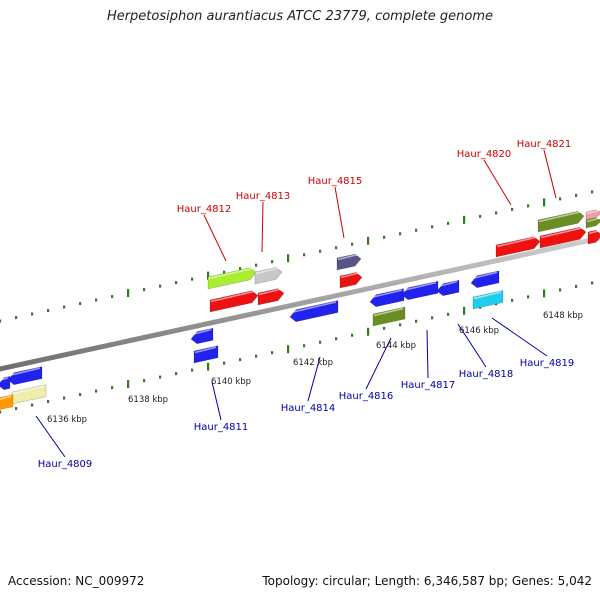 This screenshot has width=600, height=600. I want to click on gene-label-haur-4814: Haur_4814, so click(308, 408).